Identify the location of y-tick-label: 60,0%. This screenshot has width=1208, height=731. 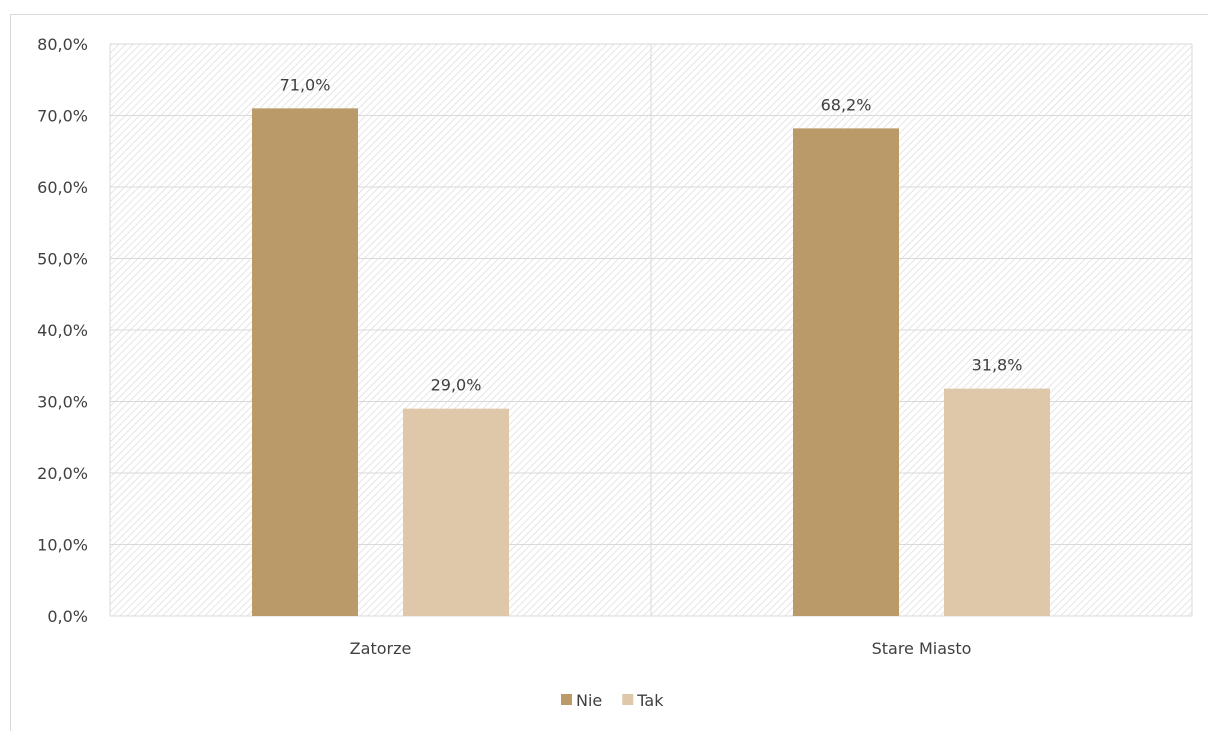
(62, 187).